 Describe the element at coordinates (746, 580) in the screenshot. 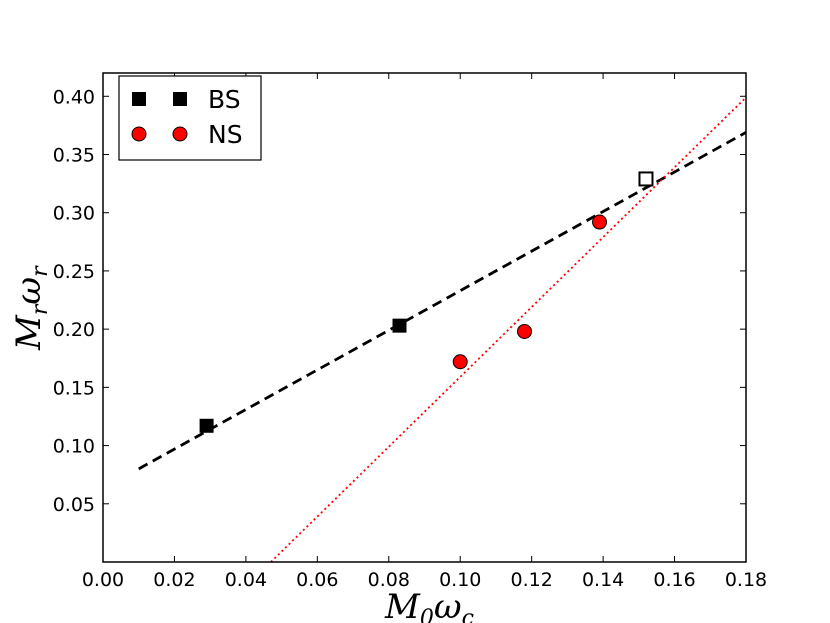

I see `x-tick-label: 0.18` at that location.